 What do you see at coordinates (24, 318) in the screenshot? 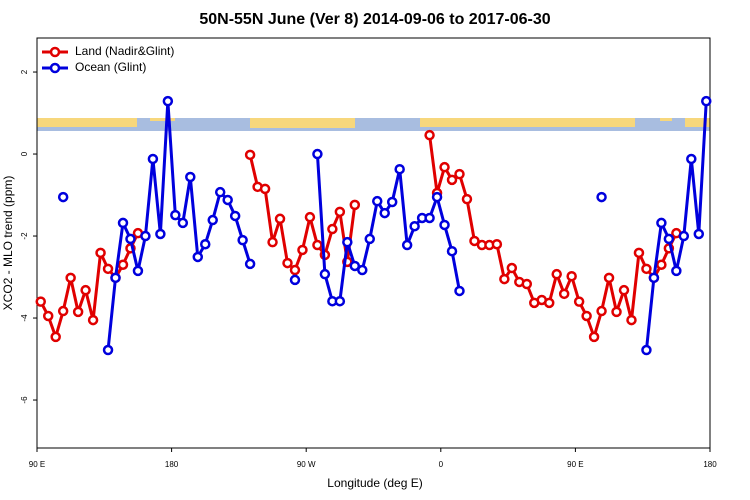
I see `y-tick-label: -4` at bounding box center [24, 318].